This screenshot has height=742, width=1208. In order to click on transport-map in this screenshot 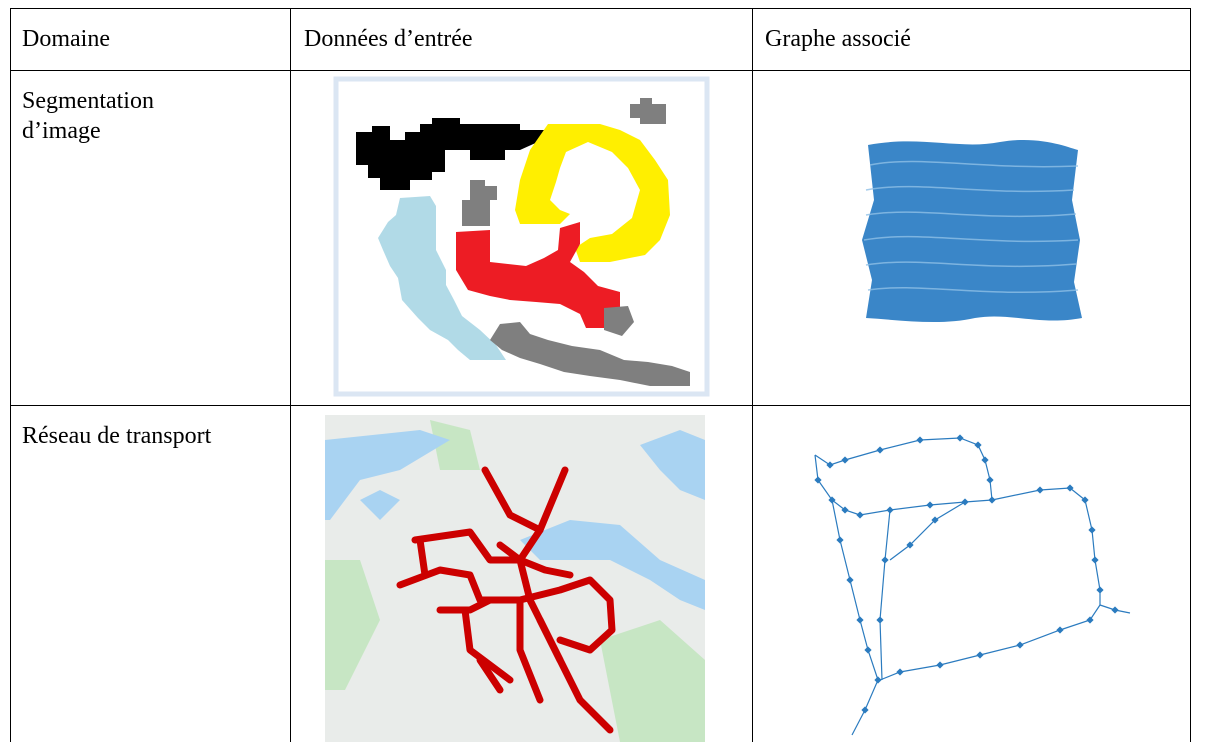, I will do `click(515, 578)`.